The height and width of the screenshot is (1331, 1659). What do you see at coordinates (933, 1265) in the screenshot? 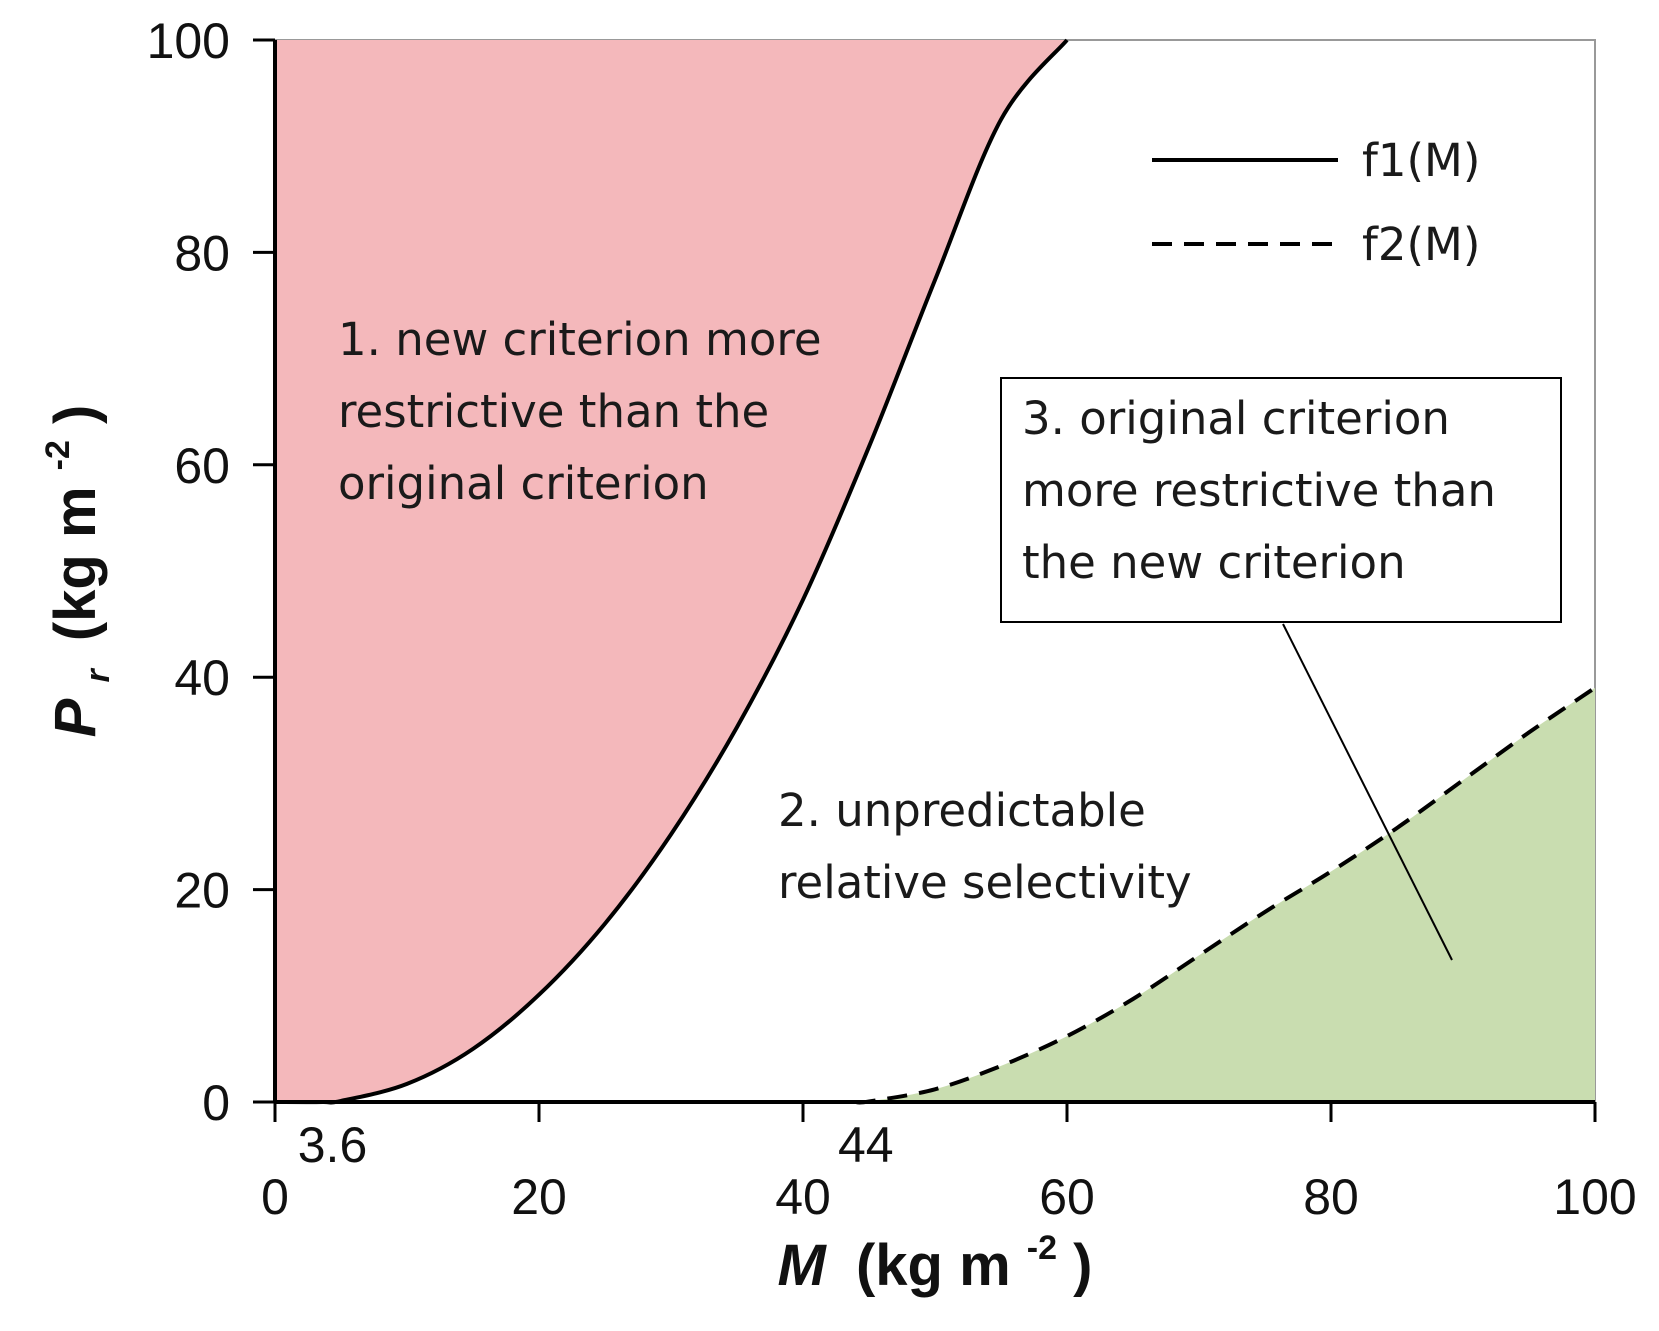
I see `x-axis-unit: (kg m` at bounding box center [933, 1265].